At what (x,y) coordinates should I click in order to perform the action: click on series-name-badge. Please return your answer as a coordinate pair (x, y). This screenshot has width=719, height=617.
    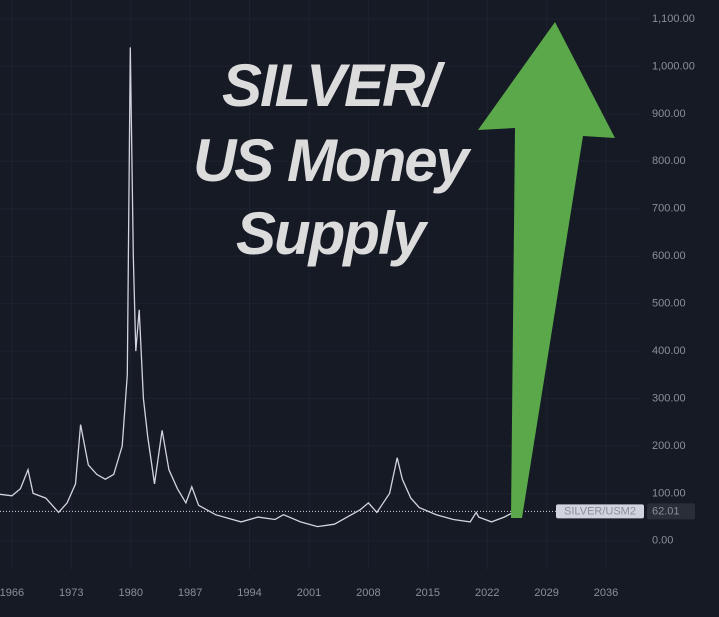
    Looking at the image, I should click on (600, 511).